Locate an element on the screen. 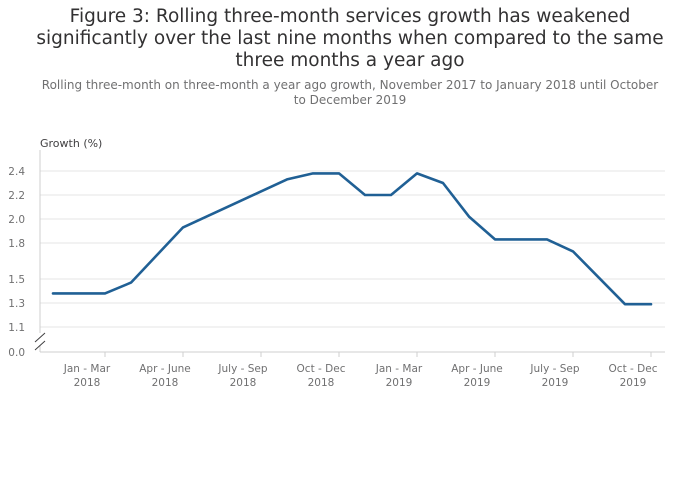 This screenshot has width=700, height=502. y-tick-label: 1.5 is located at coordinates (16, 280).